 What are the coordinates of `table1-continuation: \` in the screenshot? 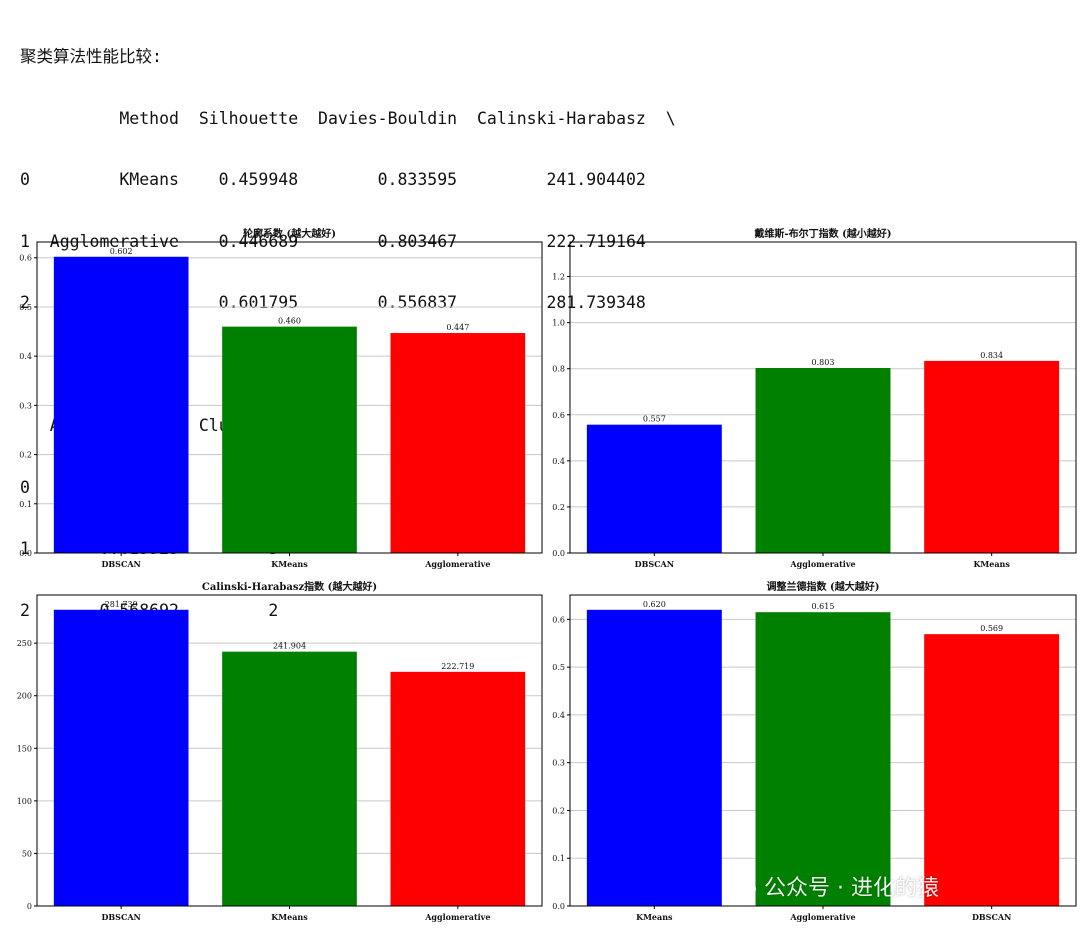 It's located at (660, 118).